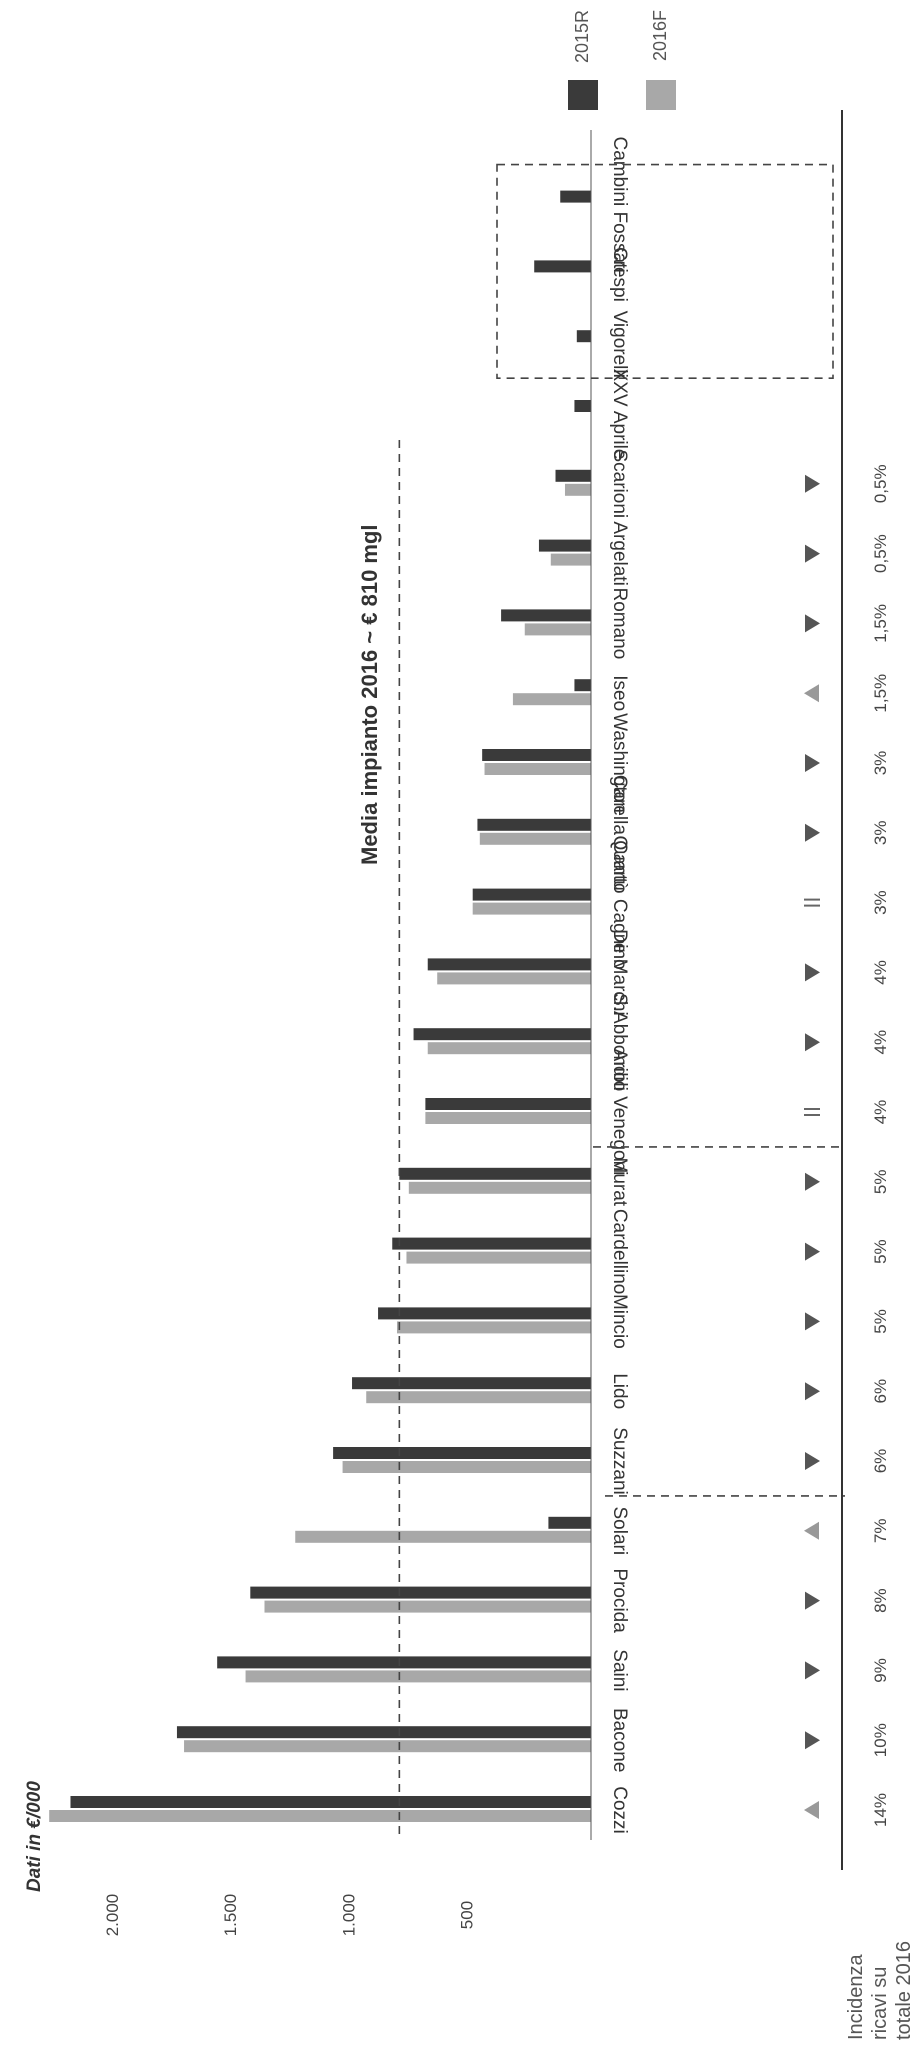 This screenshot has width=923, height=2047. What do you see at coordinates (619, 1810) in the screenshot?
I see `category-label: Cozzi` at bounding box center [619, 1810].